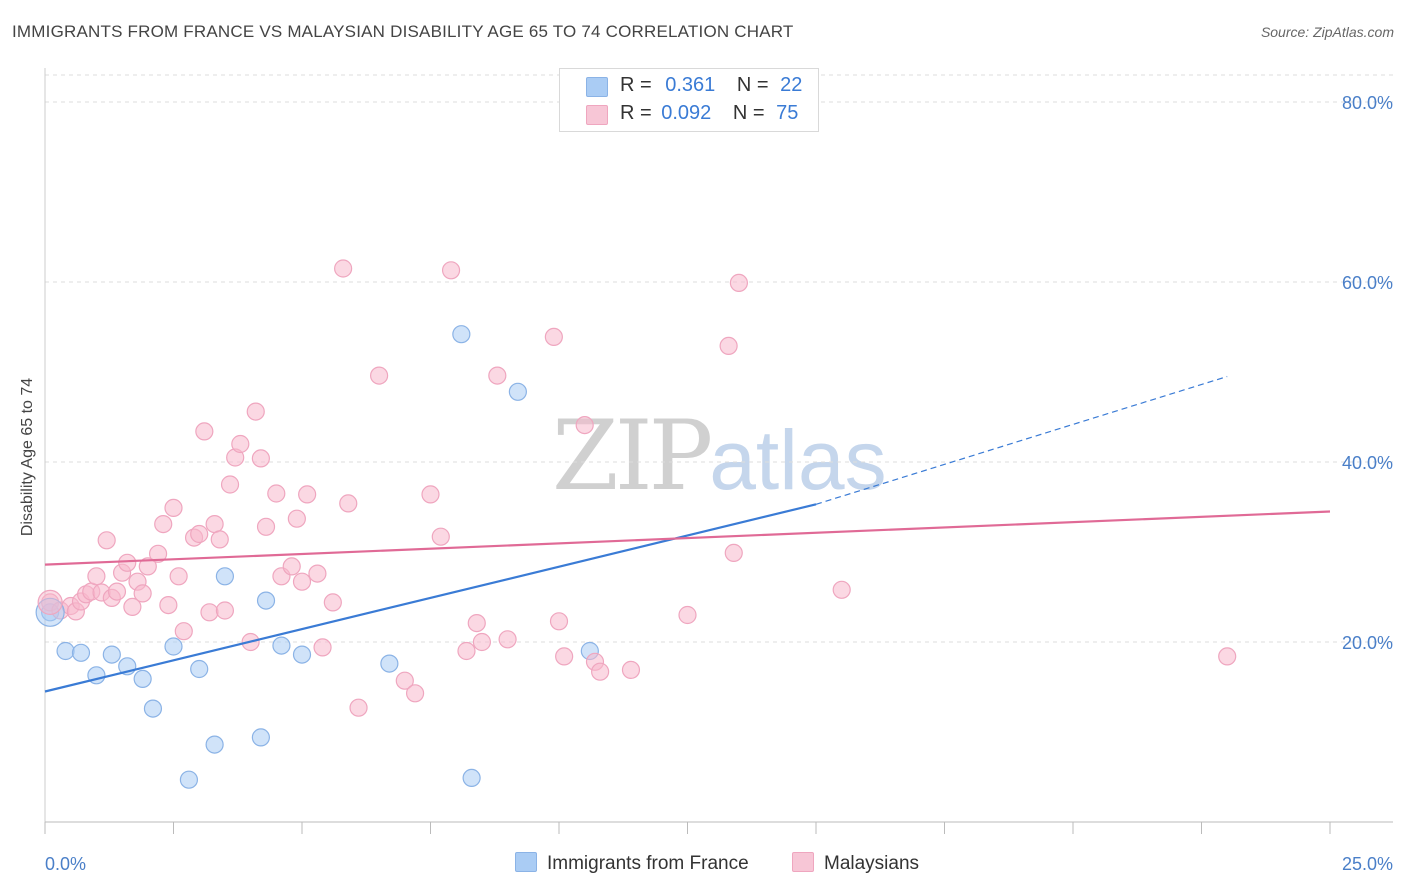 The height and width of the screenshot is (892, 1406). Describe the element at coordinates (597, 115) in the screenshot. I see `legend-swatch-malaysian` at that location.